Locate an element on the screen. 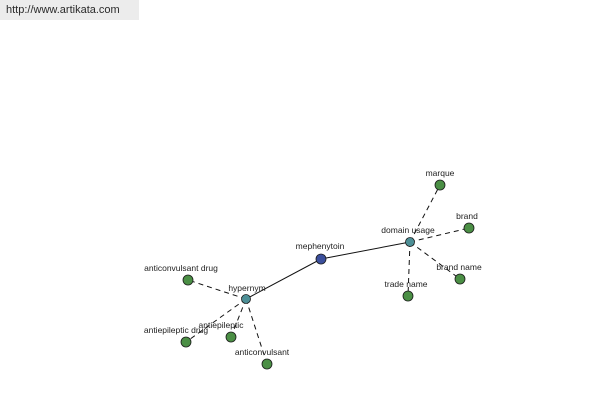 The image size is (600, 400). node-label-antiepileptic: antiepileptic is located at coordinates (222, 325).